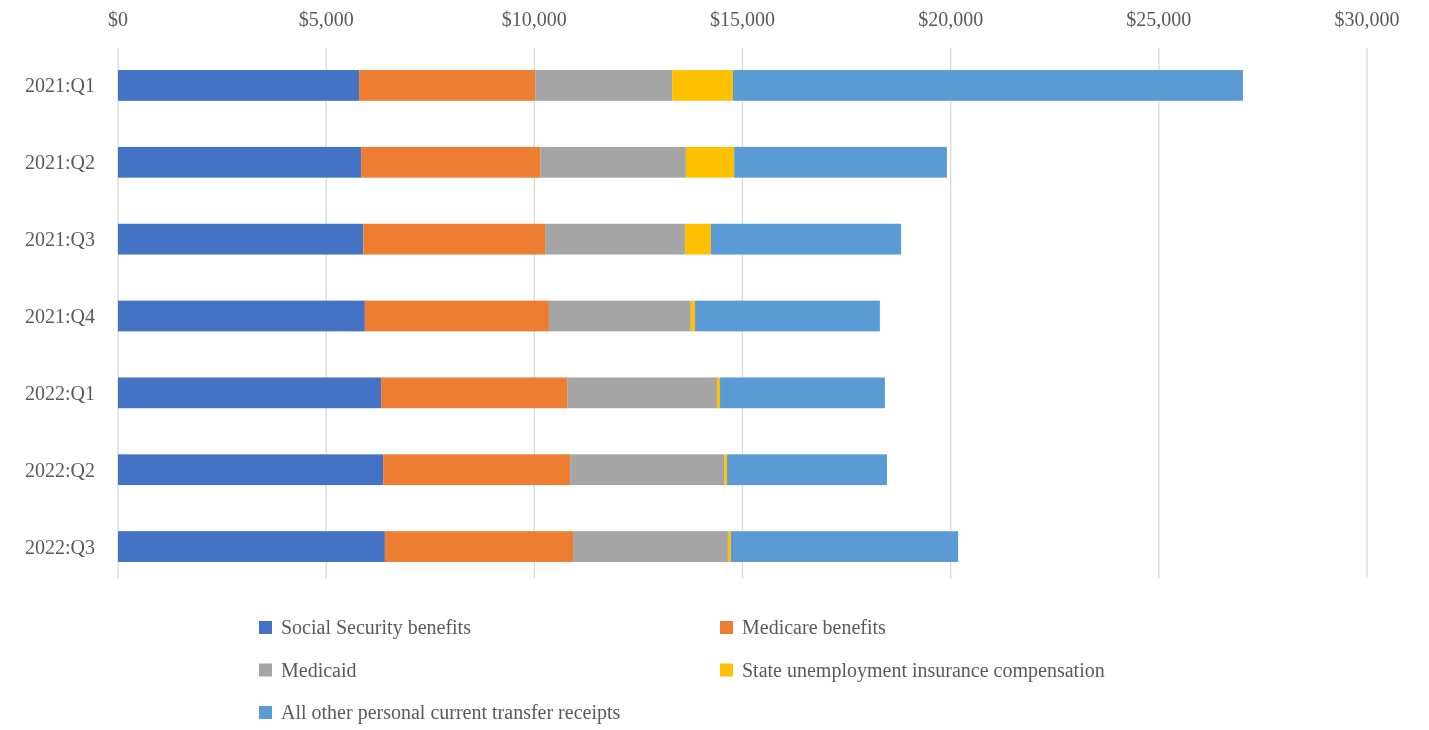  What do you see at coordinates (60, 392) in the screenshot?
I see `y-tick-label: 2022:Q1` at bounding box center [60, 392].